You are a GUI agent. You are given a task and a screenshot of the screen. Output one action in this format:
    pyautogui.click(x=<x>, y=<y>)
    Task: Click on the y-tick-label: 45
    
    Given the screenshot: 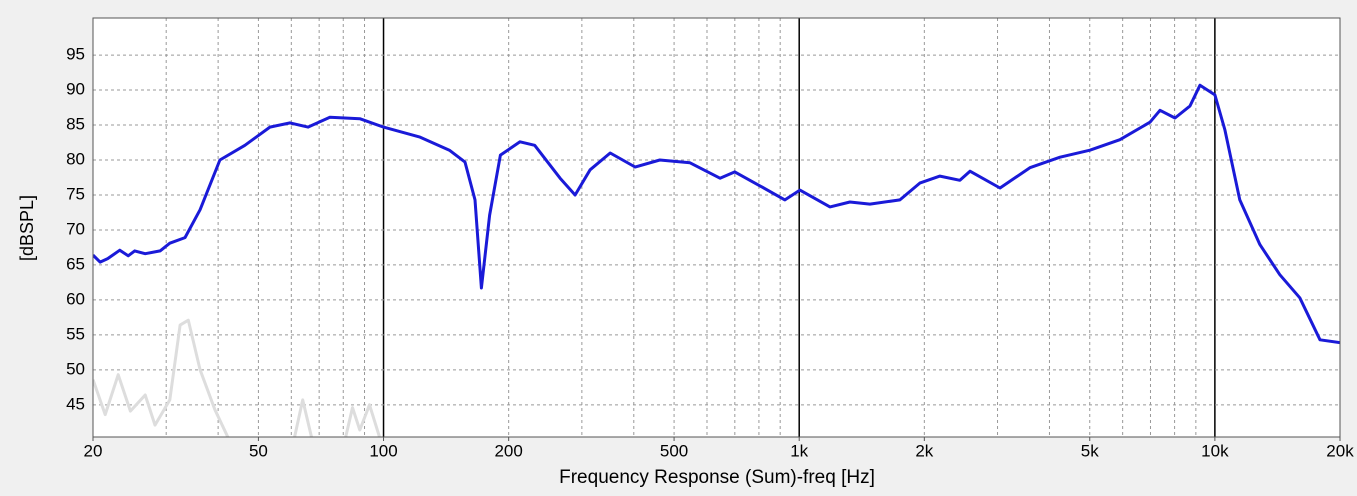 What is the action you would take?
    pyautogui.click(x=75, y=403)
    